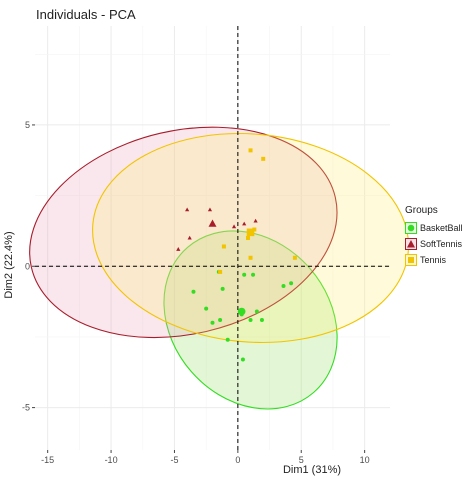  What do you see at coordinates (441, 244) in the screenshot?
I see `legend-label-softtennis: SoftTennis` at bounding box center [441, 244].